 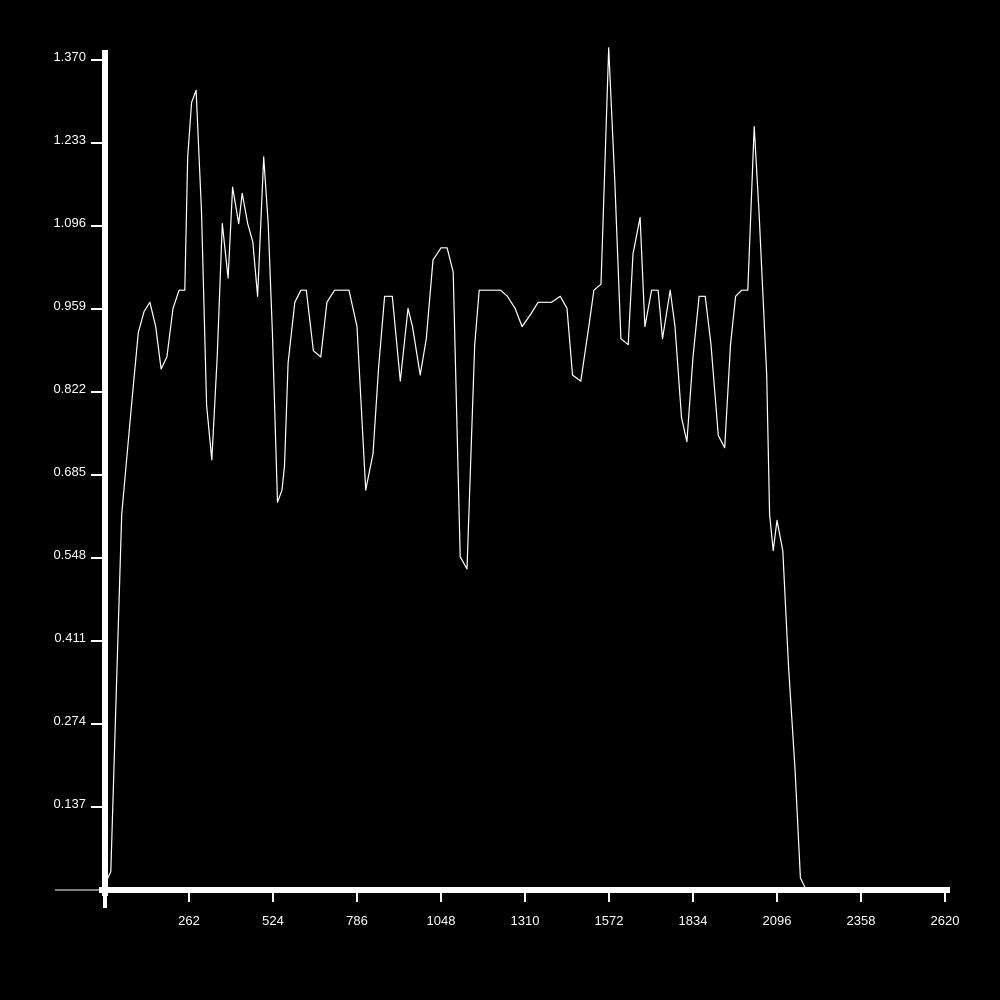 What do you see at coordinates (357, 920) in the screenshot?
I see `x-tick-label: 786` at bounding box center [357, 920].